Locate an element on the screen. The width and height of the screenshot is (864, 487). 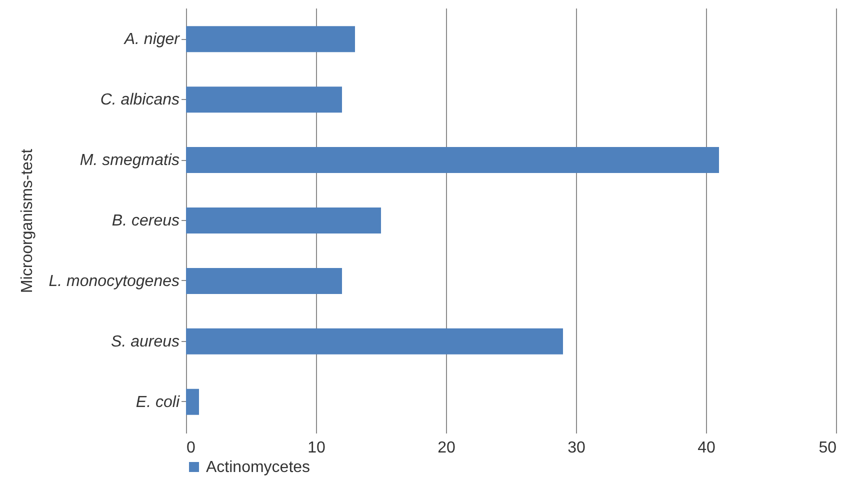
x-tick-label: 50 is located at coordinates (827, 448).